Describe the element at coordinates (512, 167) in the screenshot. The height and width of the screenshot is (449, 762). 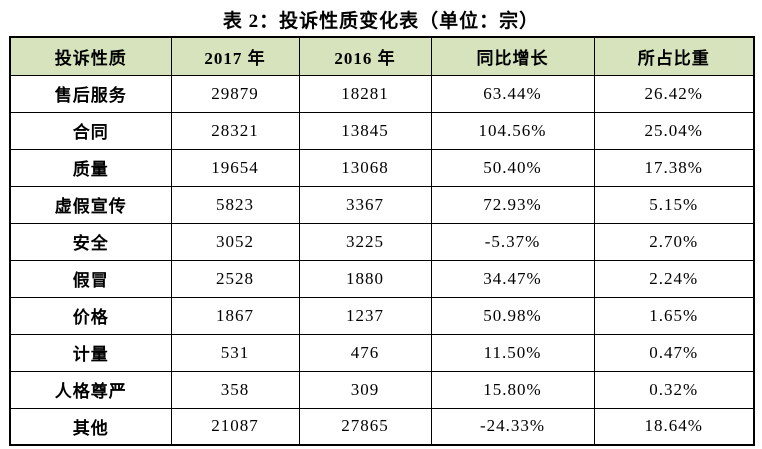
I see `cell-yoy: 50.40%` at that location.